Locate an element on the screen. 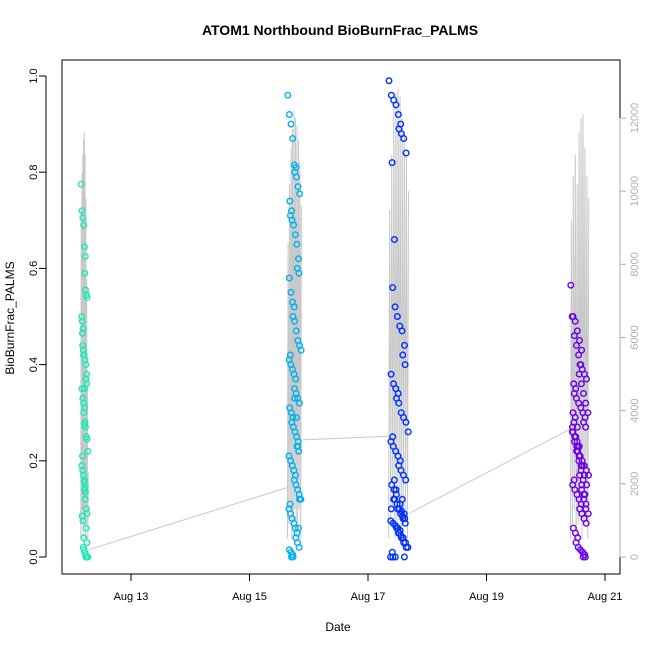 The height and width of the screenshot is (650, 650). y2-tick-label: 10000 is located at coordinates (635, 191).